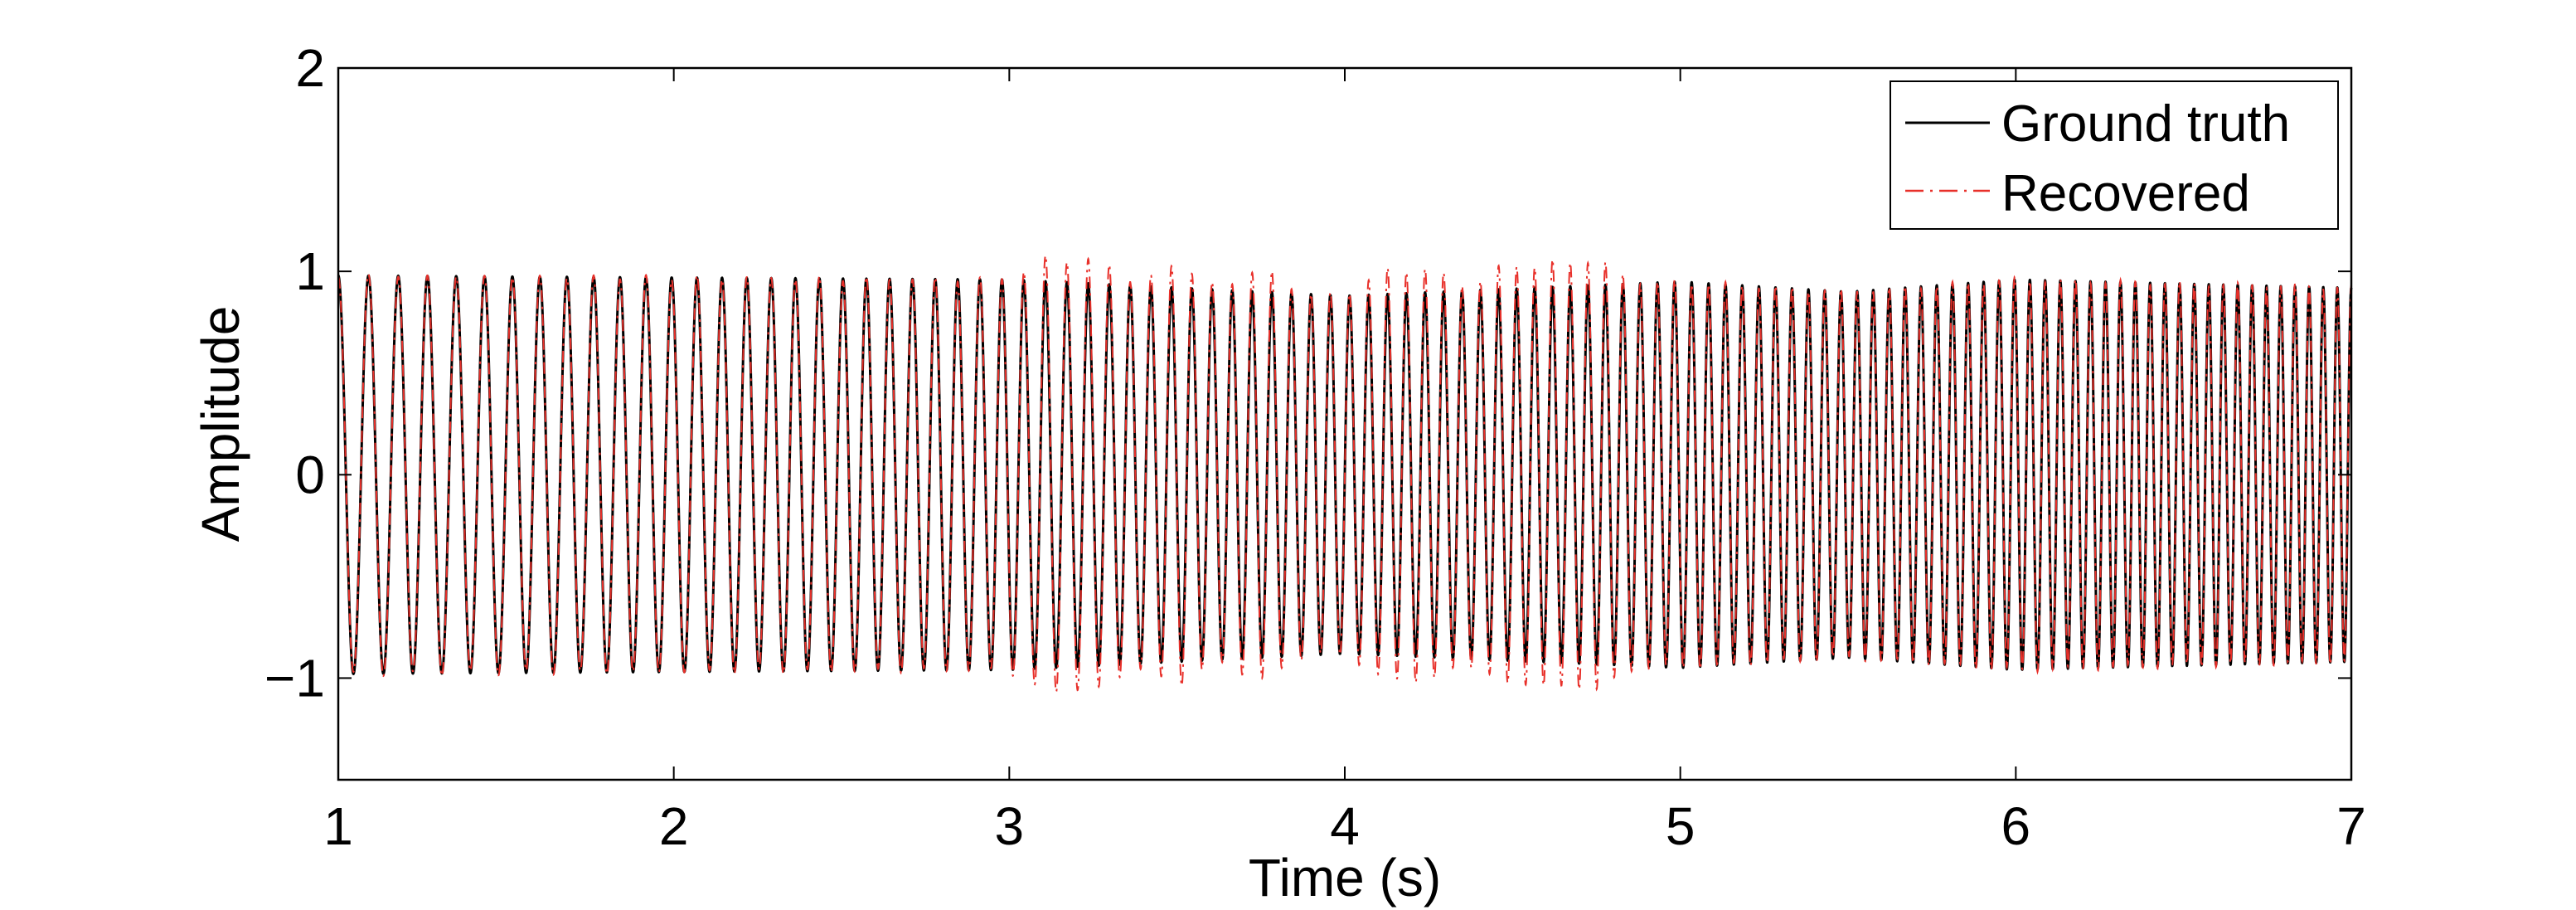 This screenshot has width=2576, height=910. Describe the element at coordinates (2145, 124) in the screenshot. I see `legend-label-ground-truth: Ground truth` at that location.